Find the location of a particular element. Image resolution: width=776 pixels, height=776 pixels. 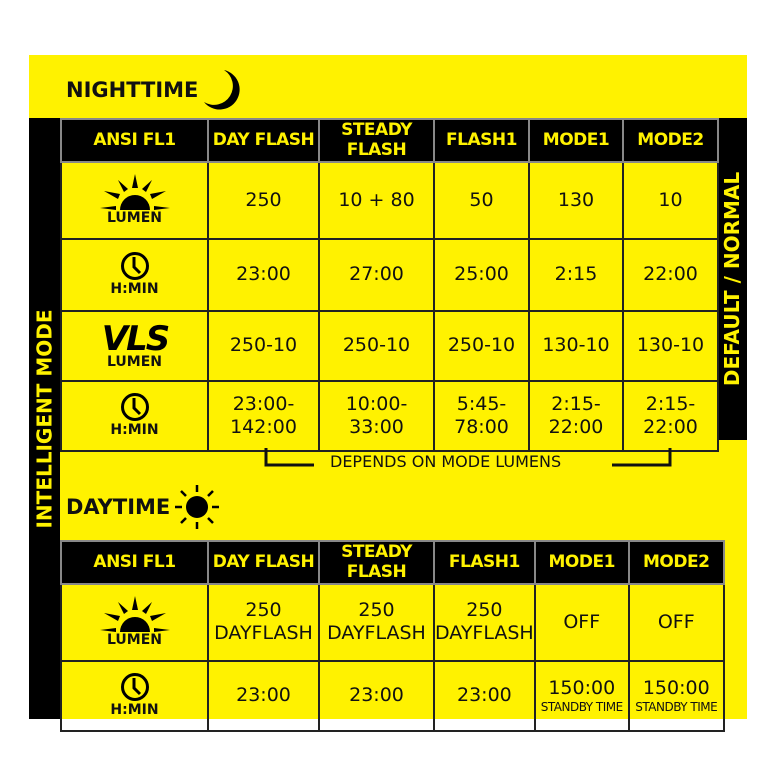

nighttime-title: NIGHTTIME is located at coordinates (132, 90).